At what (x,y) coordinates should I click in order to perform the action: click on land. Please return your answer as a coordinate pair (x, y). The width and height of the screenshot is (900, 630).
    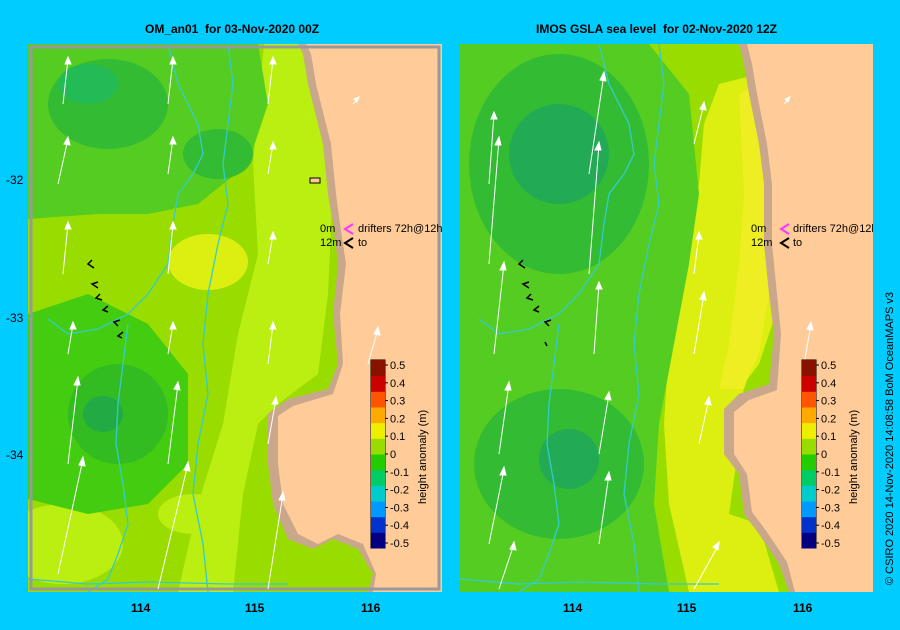
    Looking at the image, I should click on (803, 318).